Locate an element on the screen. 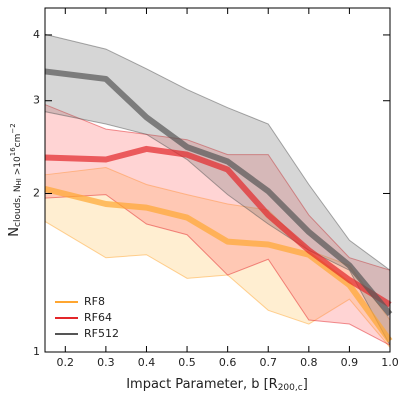 Image resolution: width=407 pixels, height=402 pixels. legend-label: RF64 is located at coordinates (98, 317).